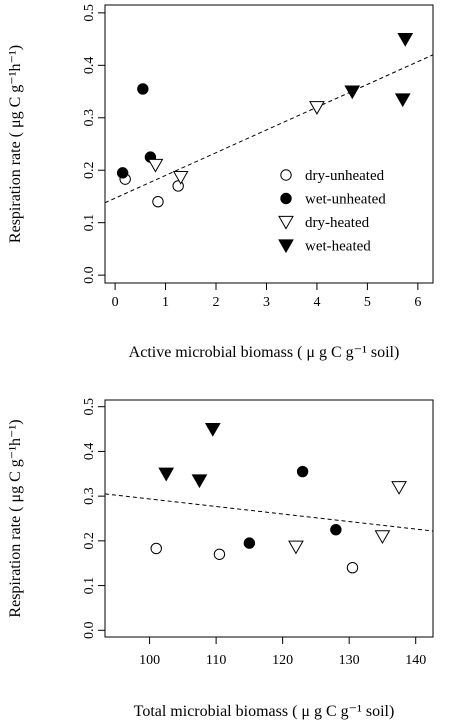 This screenshot has height=727, width=450. I want to click on x-tick-label: 110, so click(216, 660).